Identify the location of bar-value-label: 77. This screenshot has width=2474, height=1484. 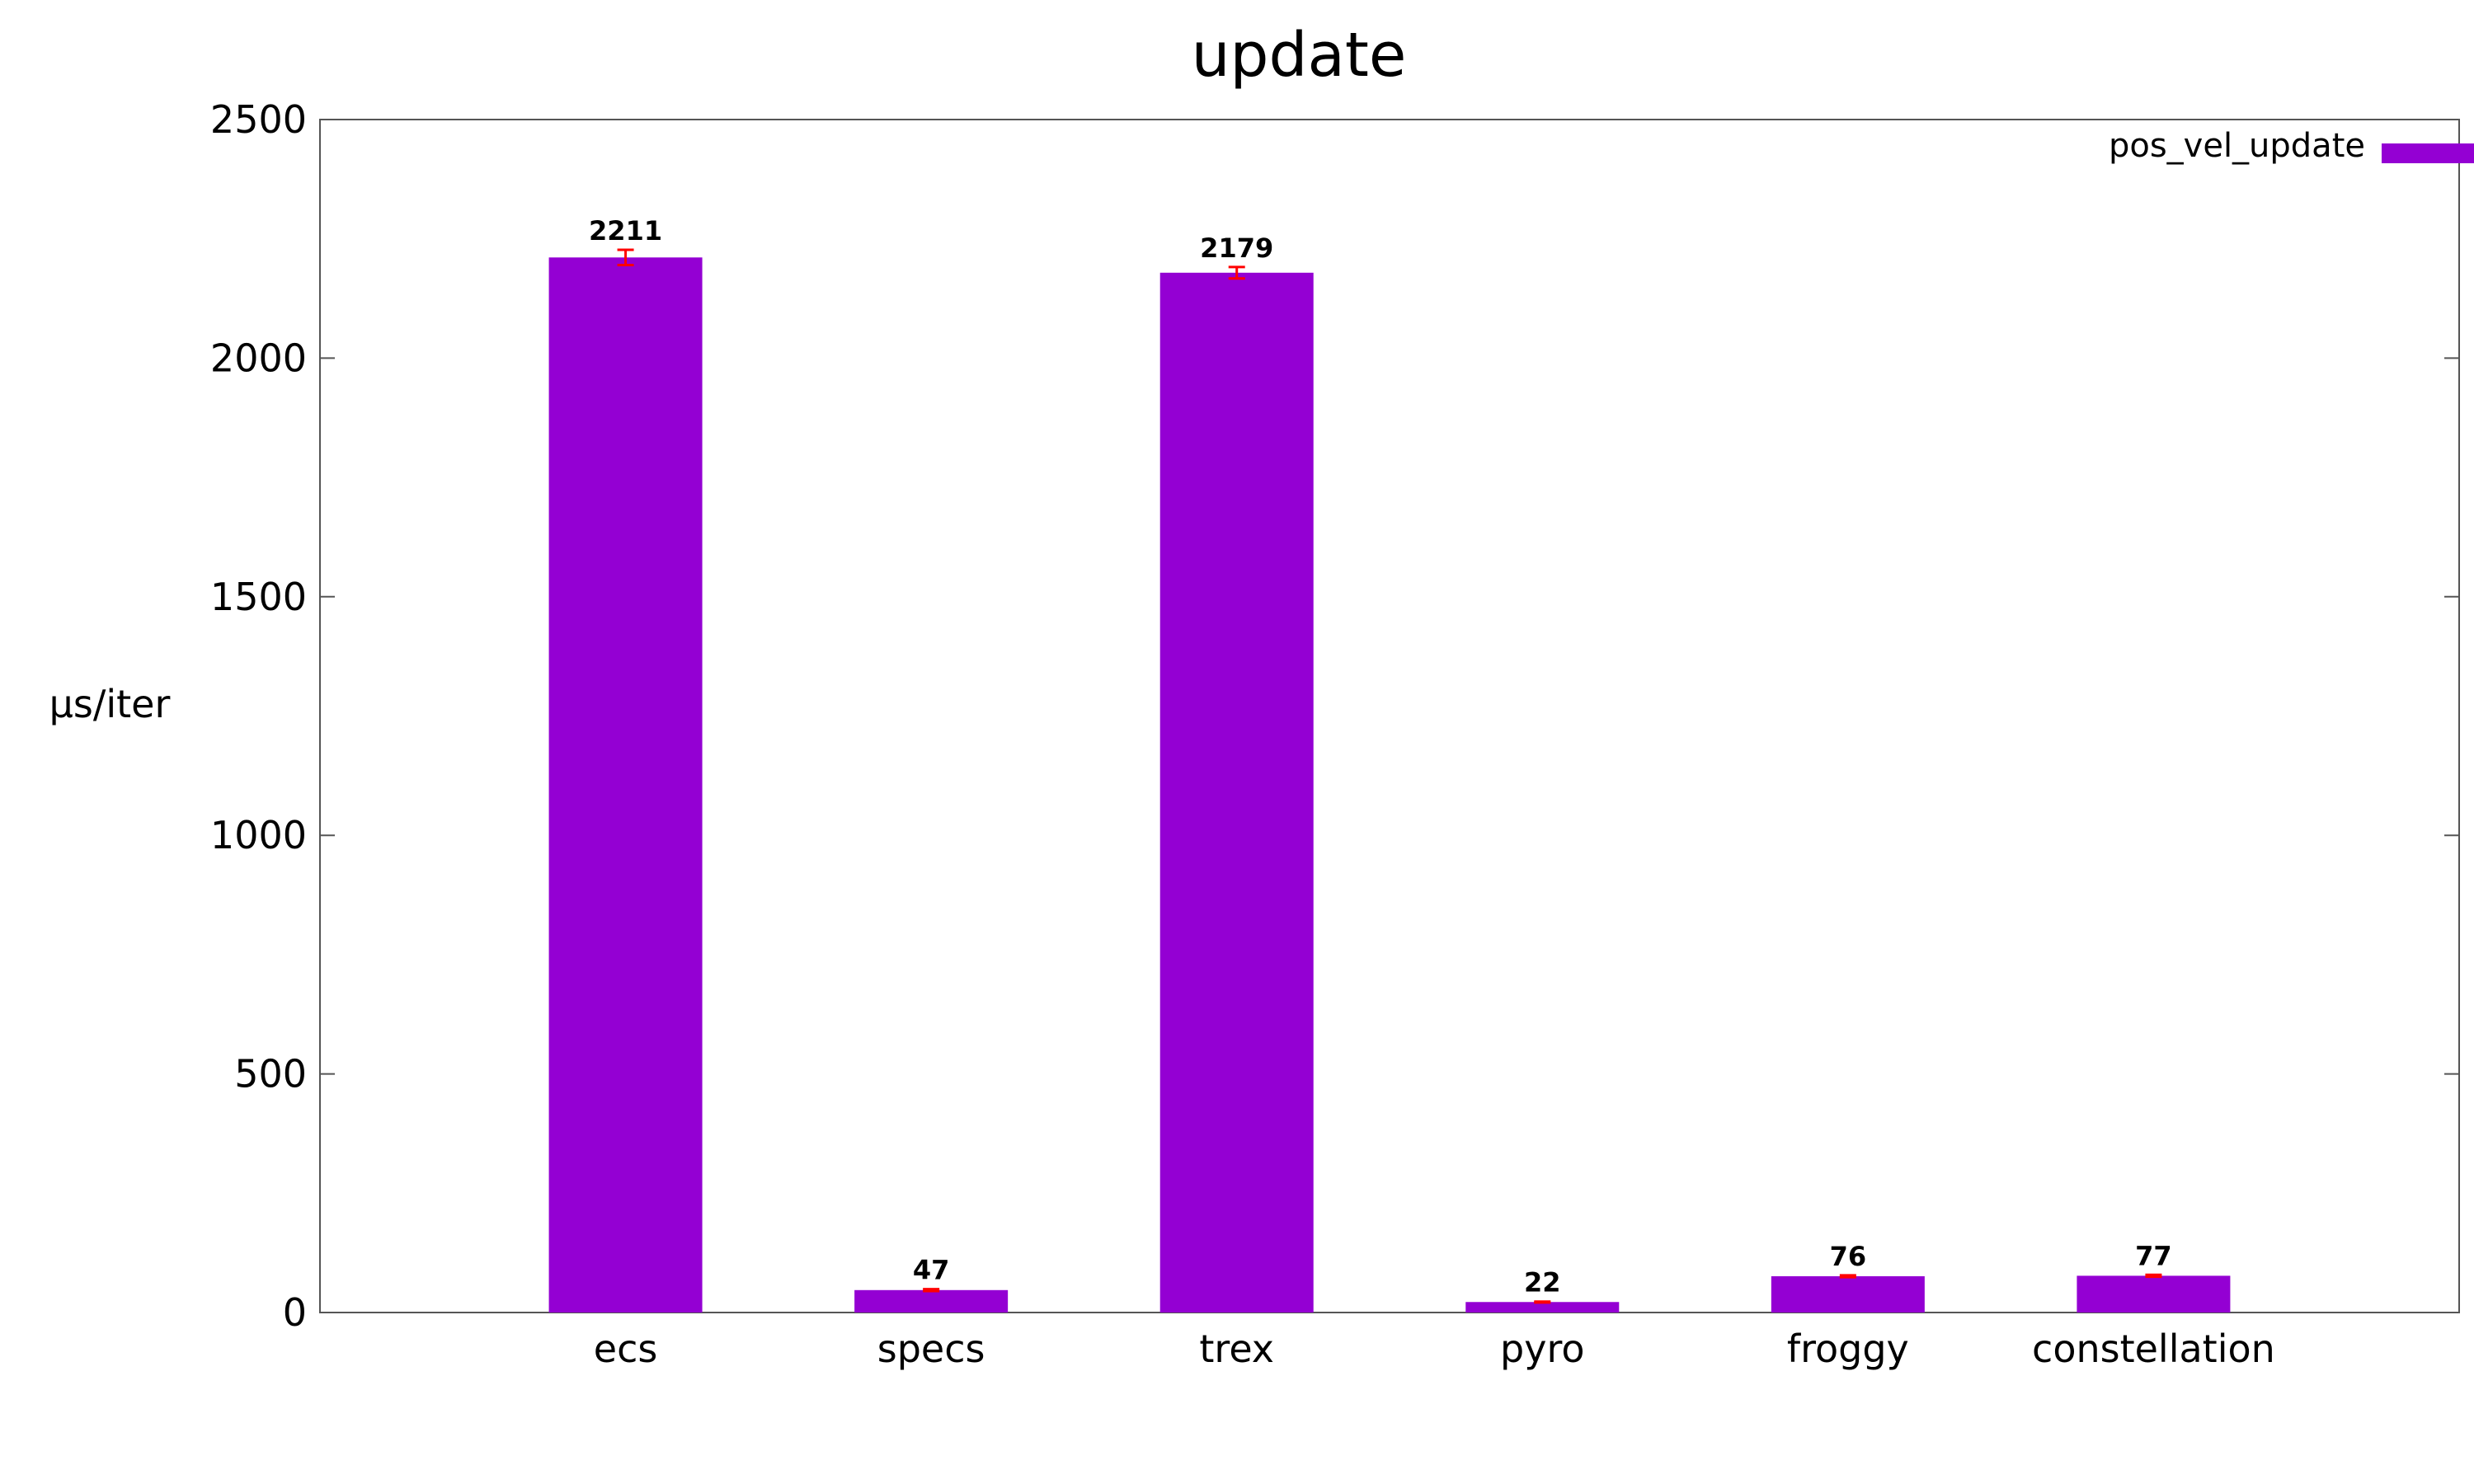
(2153, 1255).